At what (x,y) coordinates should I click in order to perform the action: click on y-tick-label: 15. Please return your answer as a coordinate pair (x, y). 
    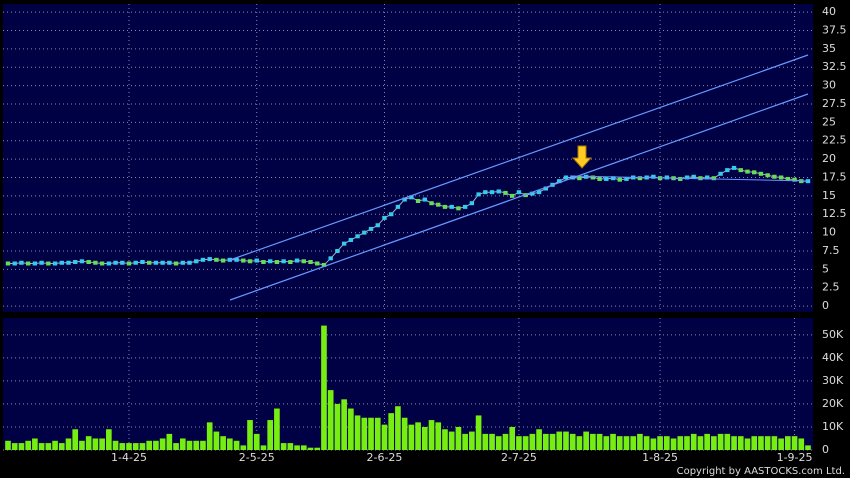
    Looking at the image, I should click on (829, 195).